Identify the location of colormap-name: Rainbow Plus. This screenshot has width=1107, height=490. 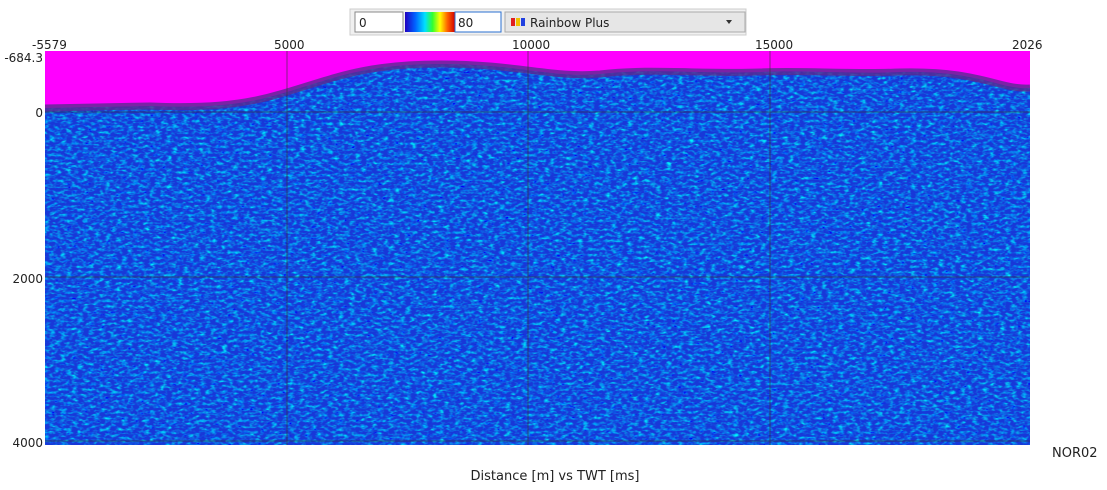
(569, 23).